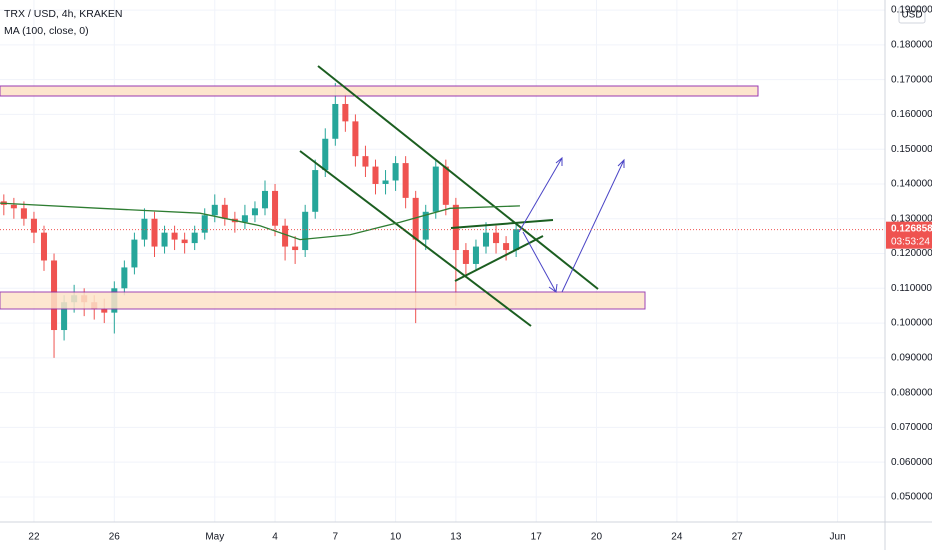  Describe the element at coordinates (34, 537) in the screenshot. I see `x-tick-label: 22` at that location.